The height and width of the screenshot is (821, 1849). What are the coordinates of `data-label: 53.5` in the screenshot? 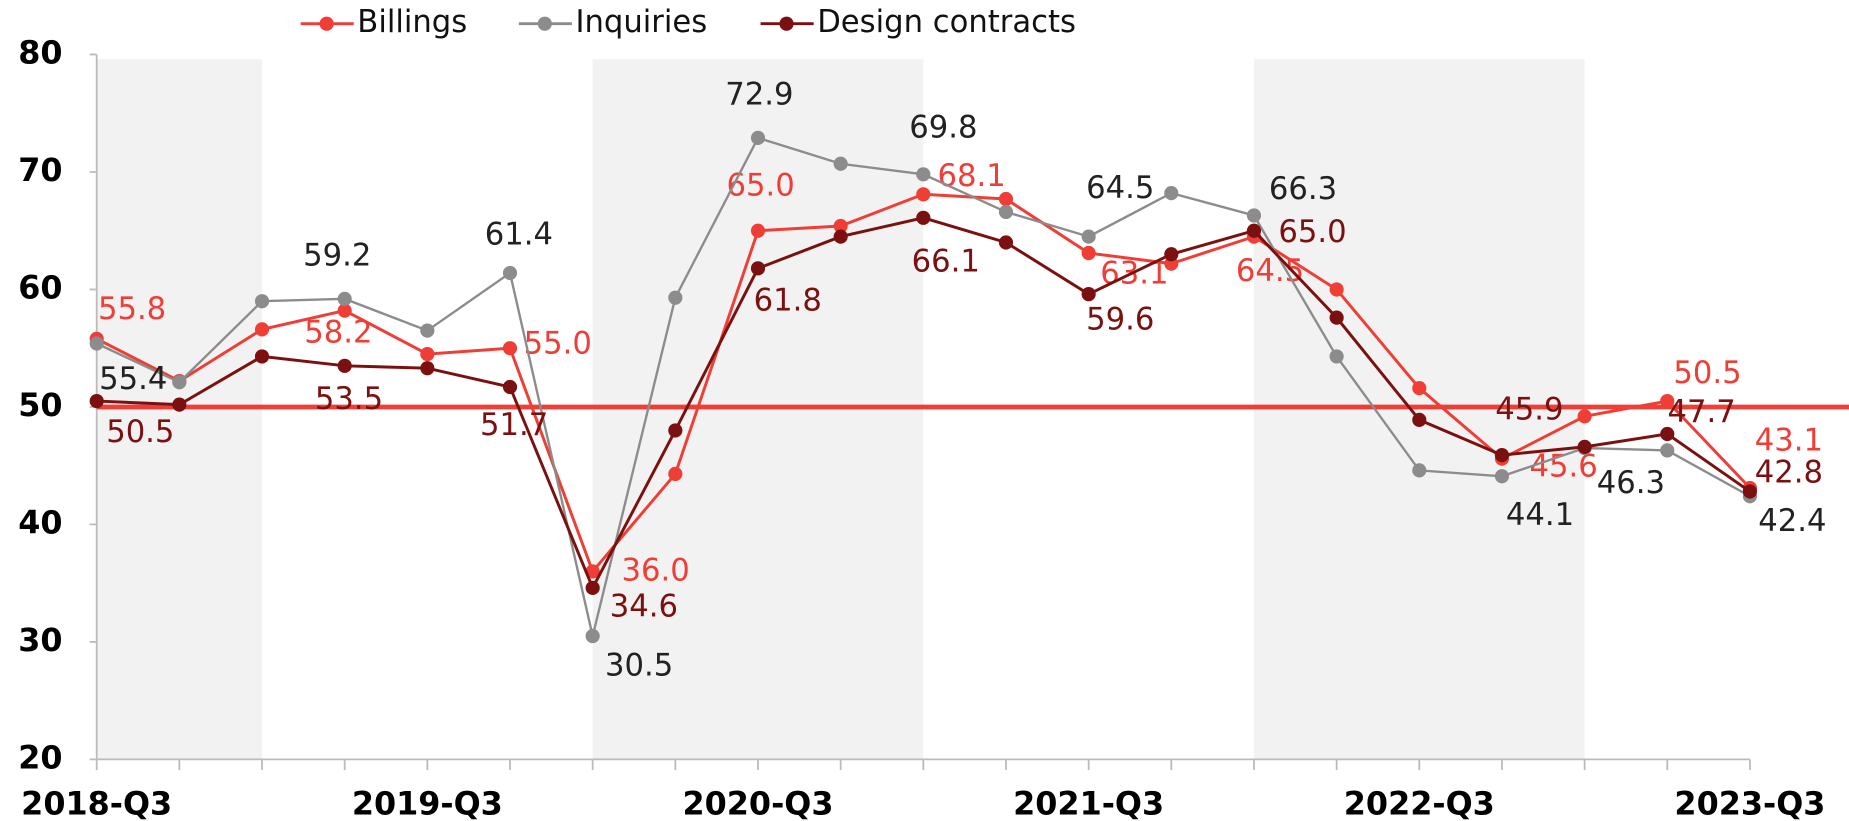 It's located at (349, 399).